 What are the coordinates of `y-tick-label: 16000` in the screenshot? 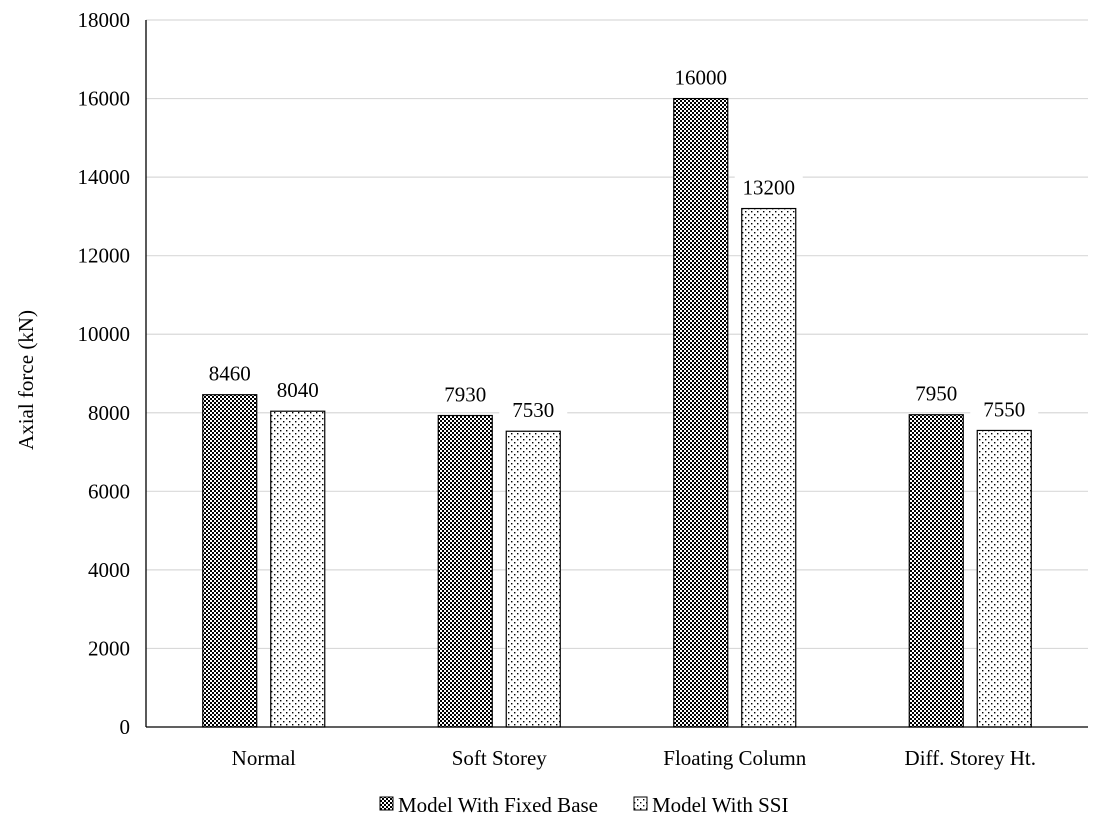 It's located at (104, 99).